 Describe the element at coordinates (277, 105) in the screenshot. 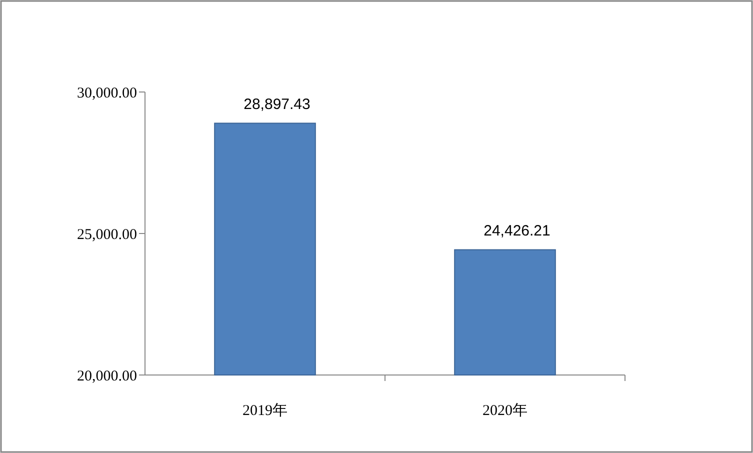

I see `data-label: 28,897.43` at that location.